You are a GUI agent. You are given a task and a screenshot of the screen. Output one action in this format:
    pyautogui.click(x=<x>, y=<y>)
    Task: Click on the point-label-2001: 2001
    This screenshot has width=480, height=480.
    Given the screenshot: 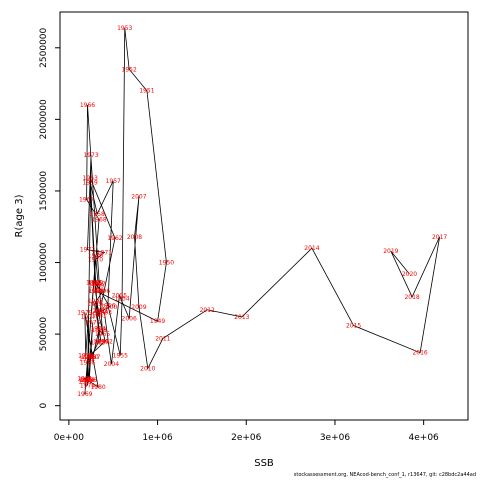 What is the action you would take?
    pyautogui.click(x=100, y=311)
    